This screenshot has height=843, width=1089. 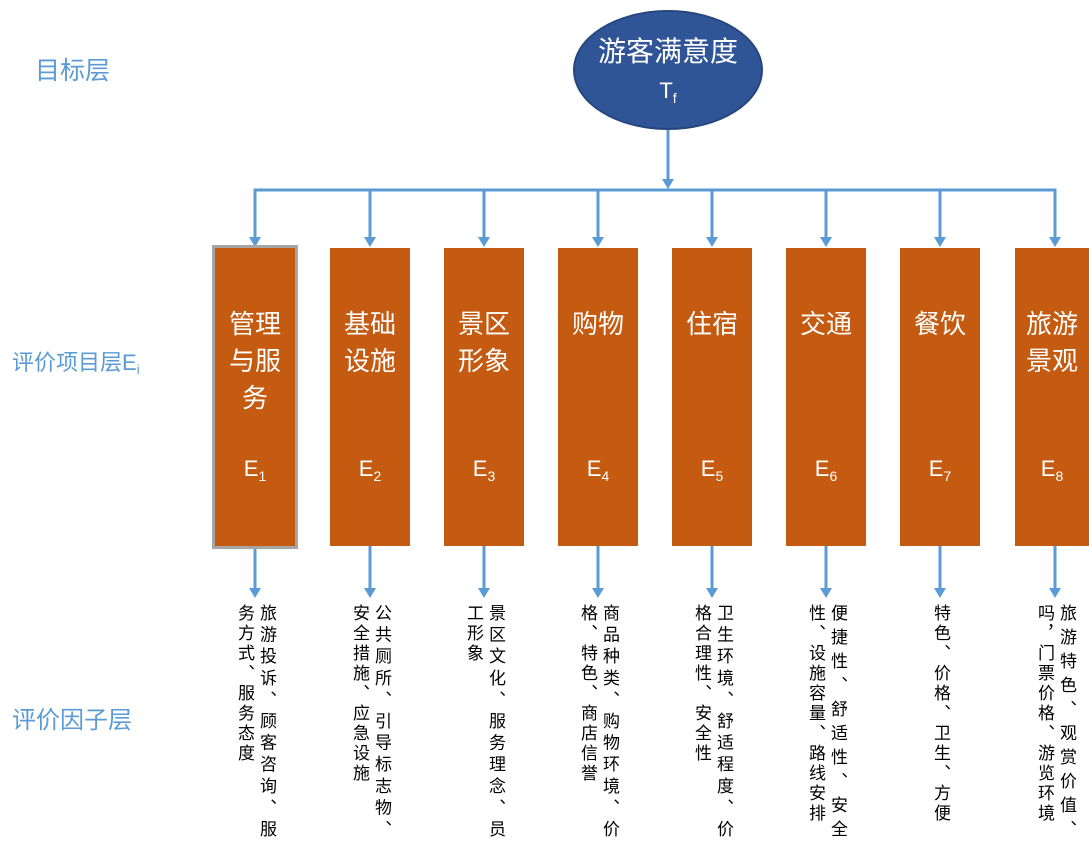 I want to click on item-code: E1, so click(x=255, y=469).